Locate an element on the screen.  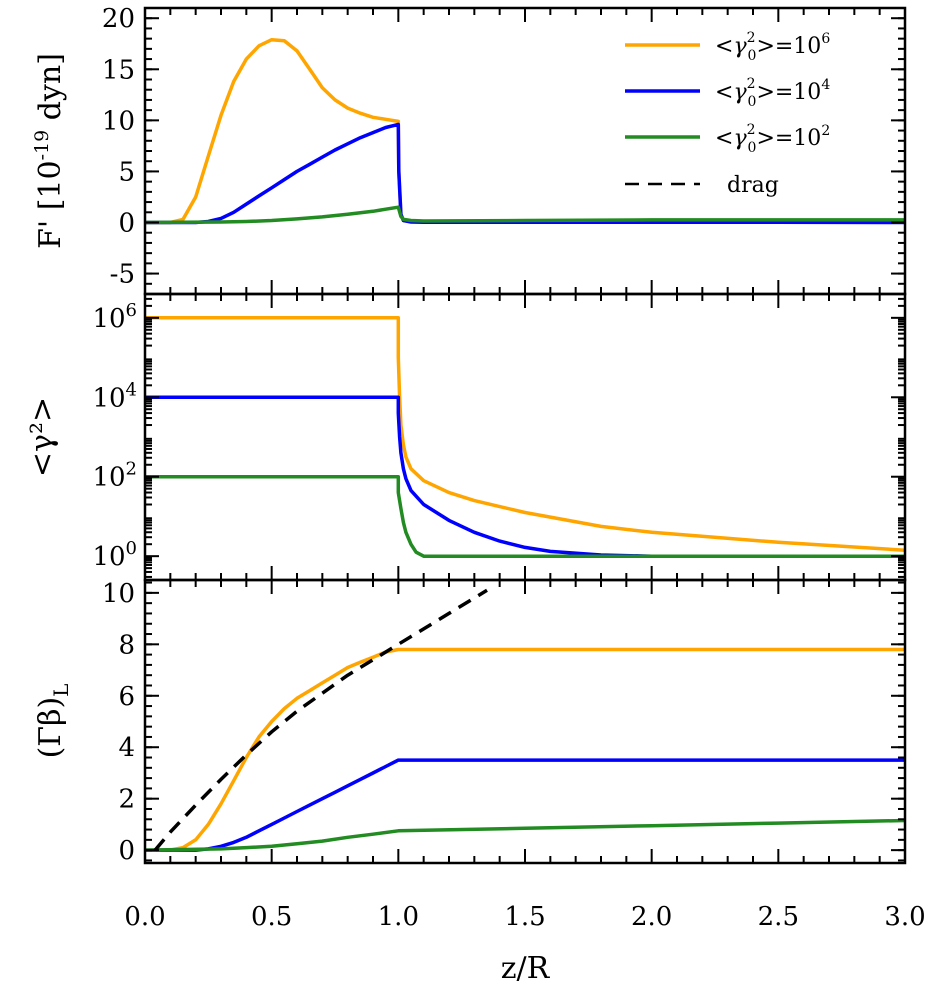
force-ylabel: F' [10-19 dyn] is located at coordinates (49, 151).